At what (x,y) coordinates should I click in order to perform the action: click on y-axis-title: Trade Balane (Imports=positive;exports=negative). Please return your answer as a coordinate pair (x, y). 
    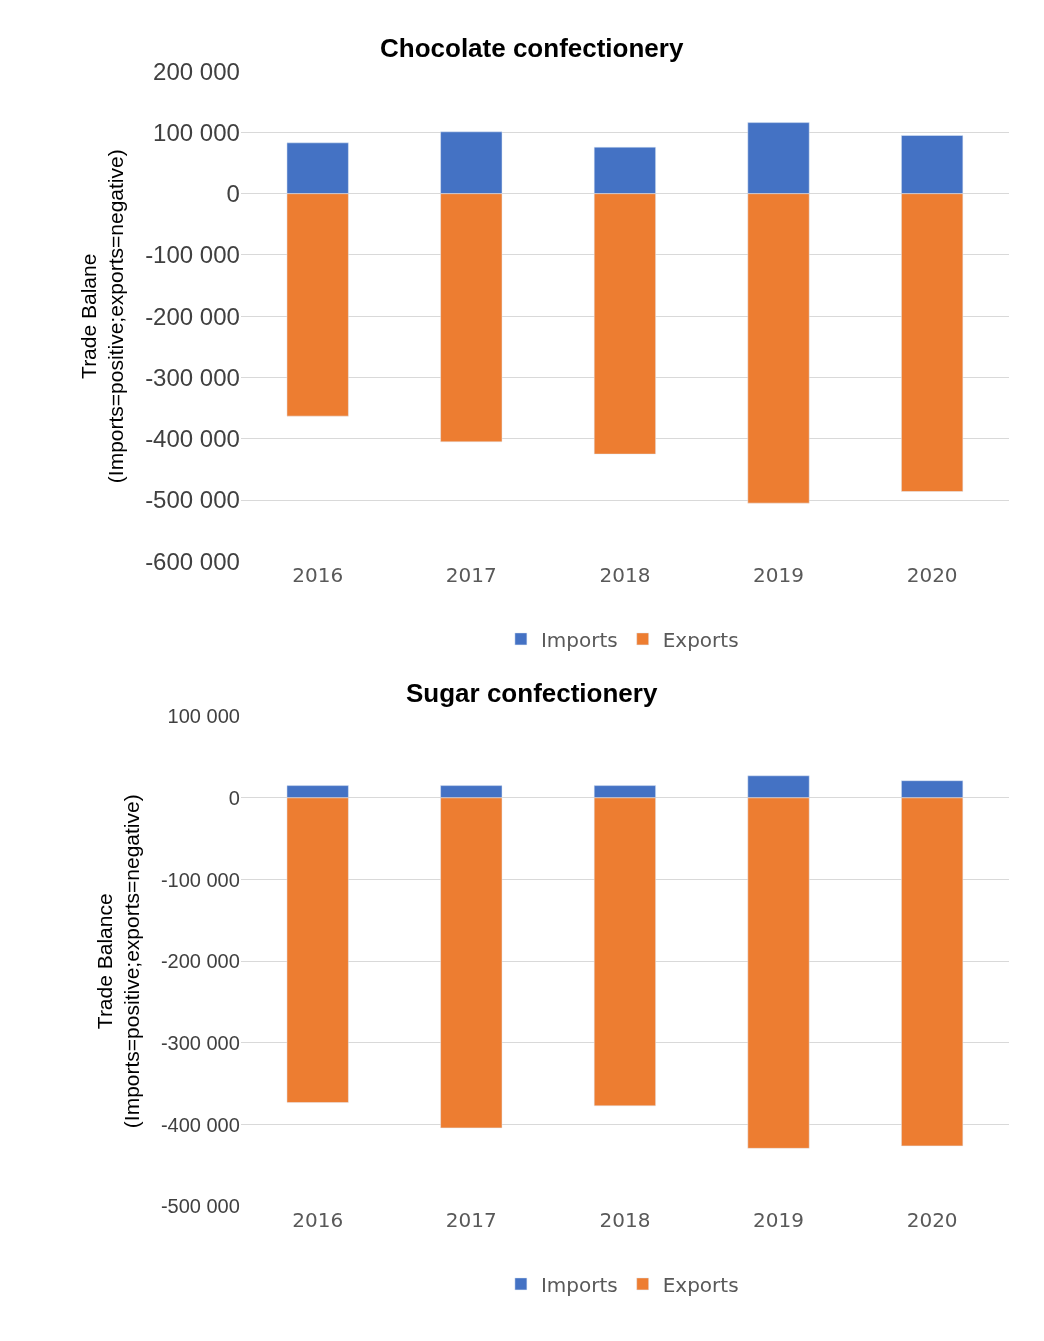
    Looking at the image, I should click on (102, 316).